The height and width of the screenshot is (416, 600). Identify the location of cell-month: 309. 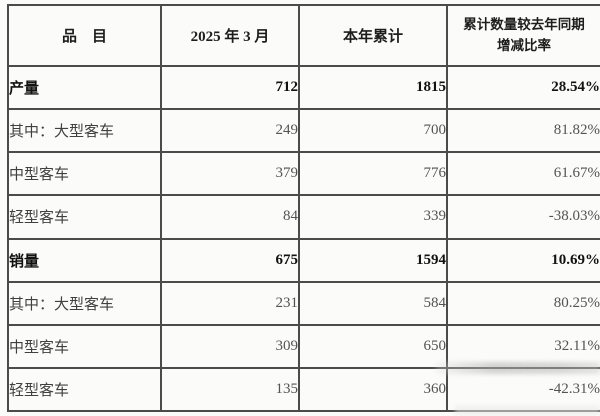
(230, 346).